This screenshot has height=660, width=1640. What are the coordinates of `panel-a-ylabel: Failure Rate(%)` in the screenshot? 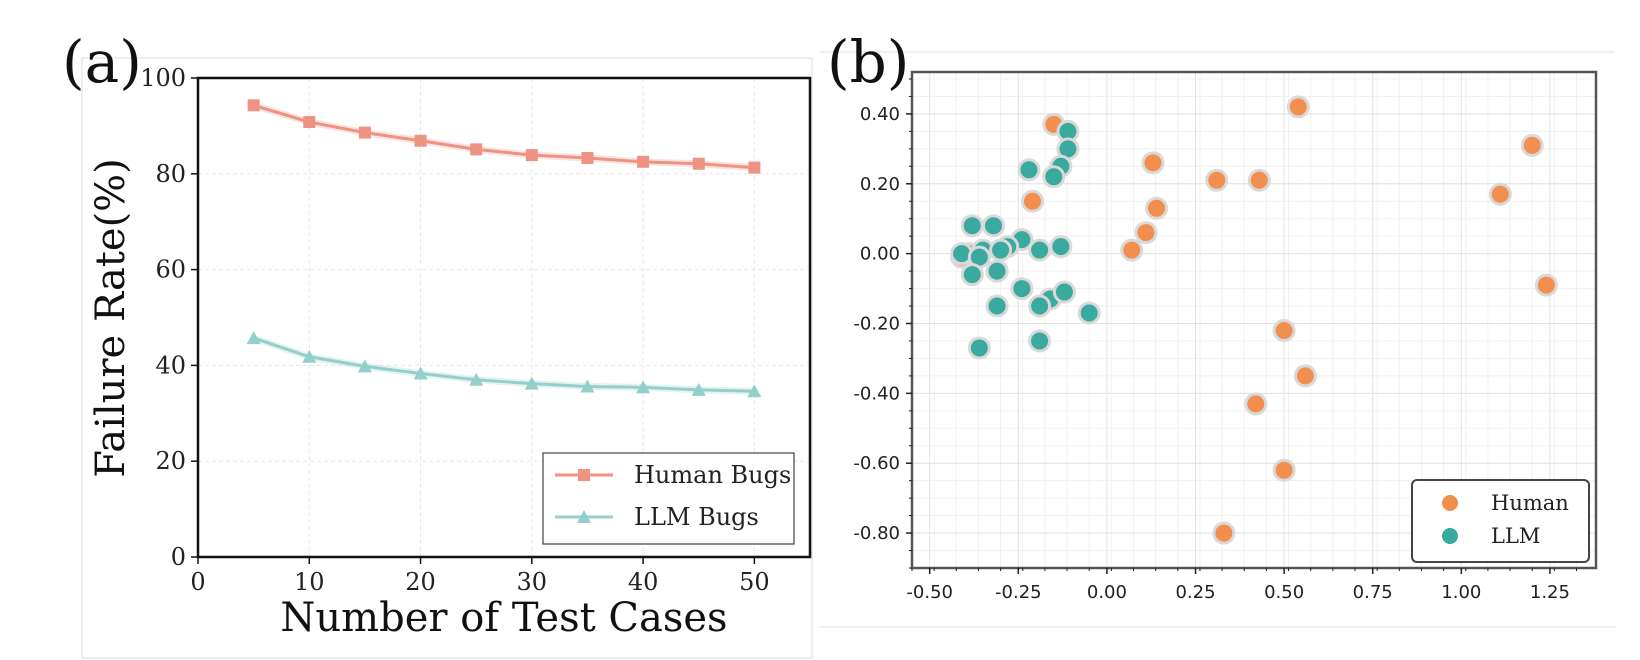 It's located at (111, 318).